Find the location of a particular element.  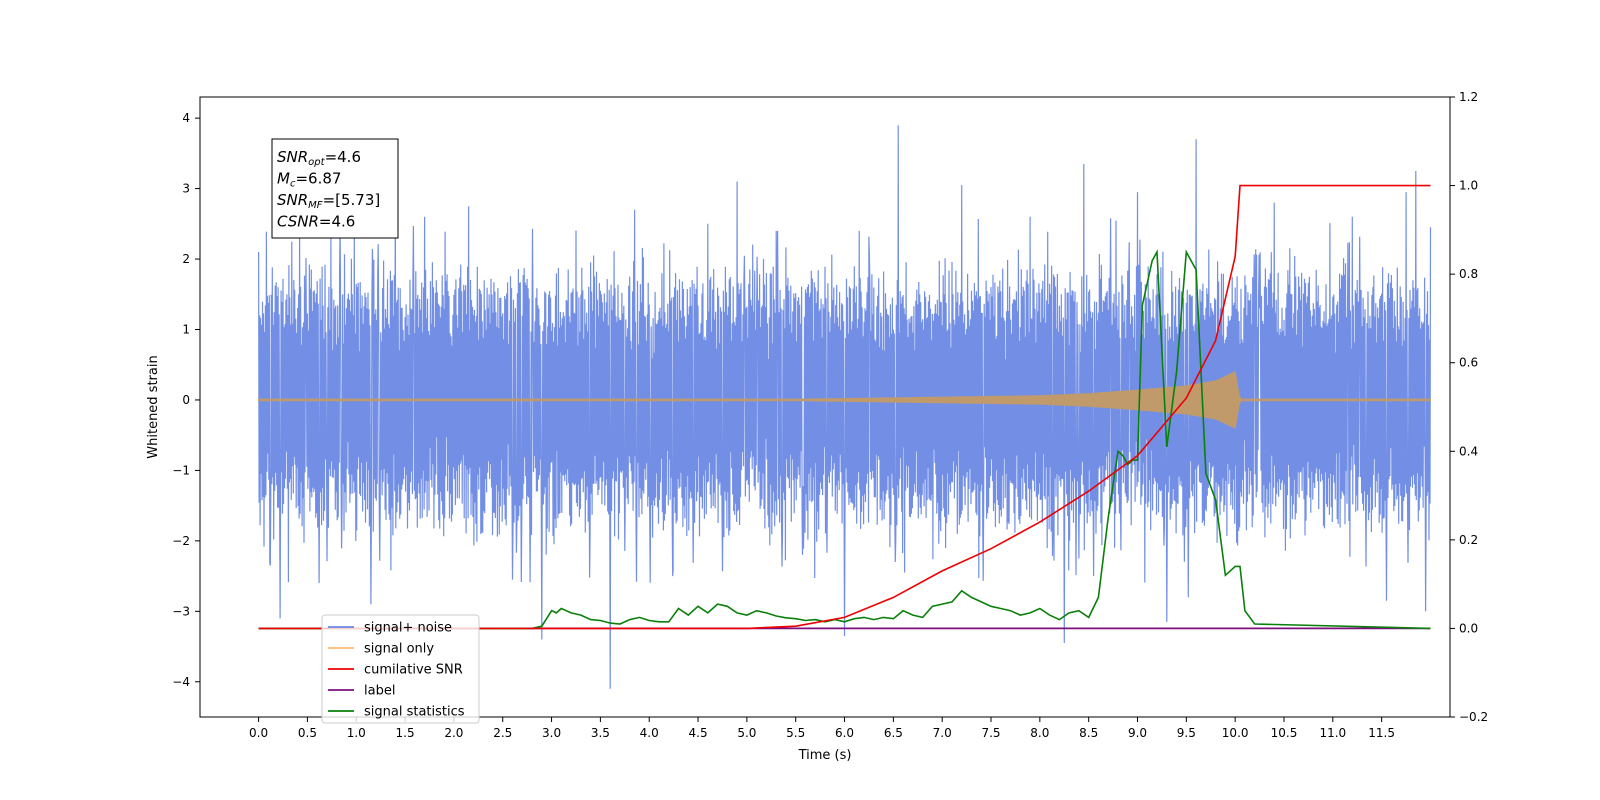

x-tick-label: 2.5 is located at coordinates (502, 733).